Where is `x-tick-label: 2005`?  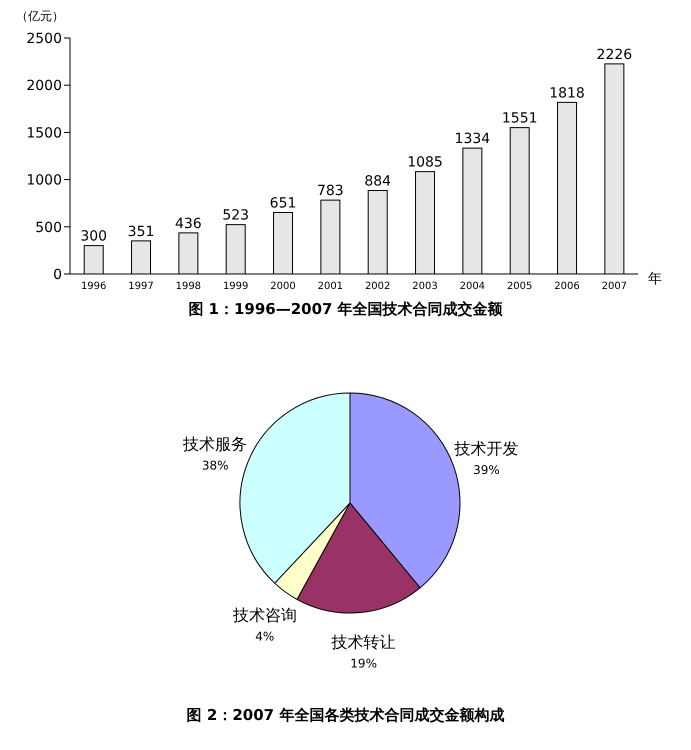 x-tick-label: 2005 is located at coordinates (519, 286).